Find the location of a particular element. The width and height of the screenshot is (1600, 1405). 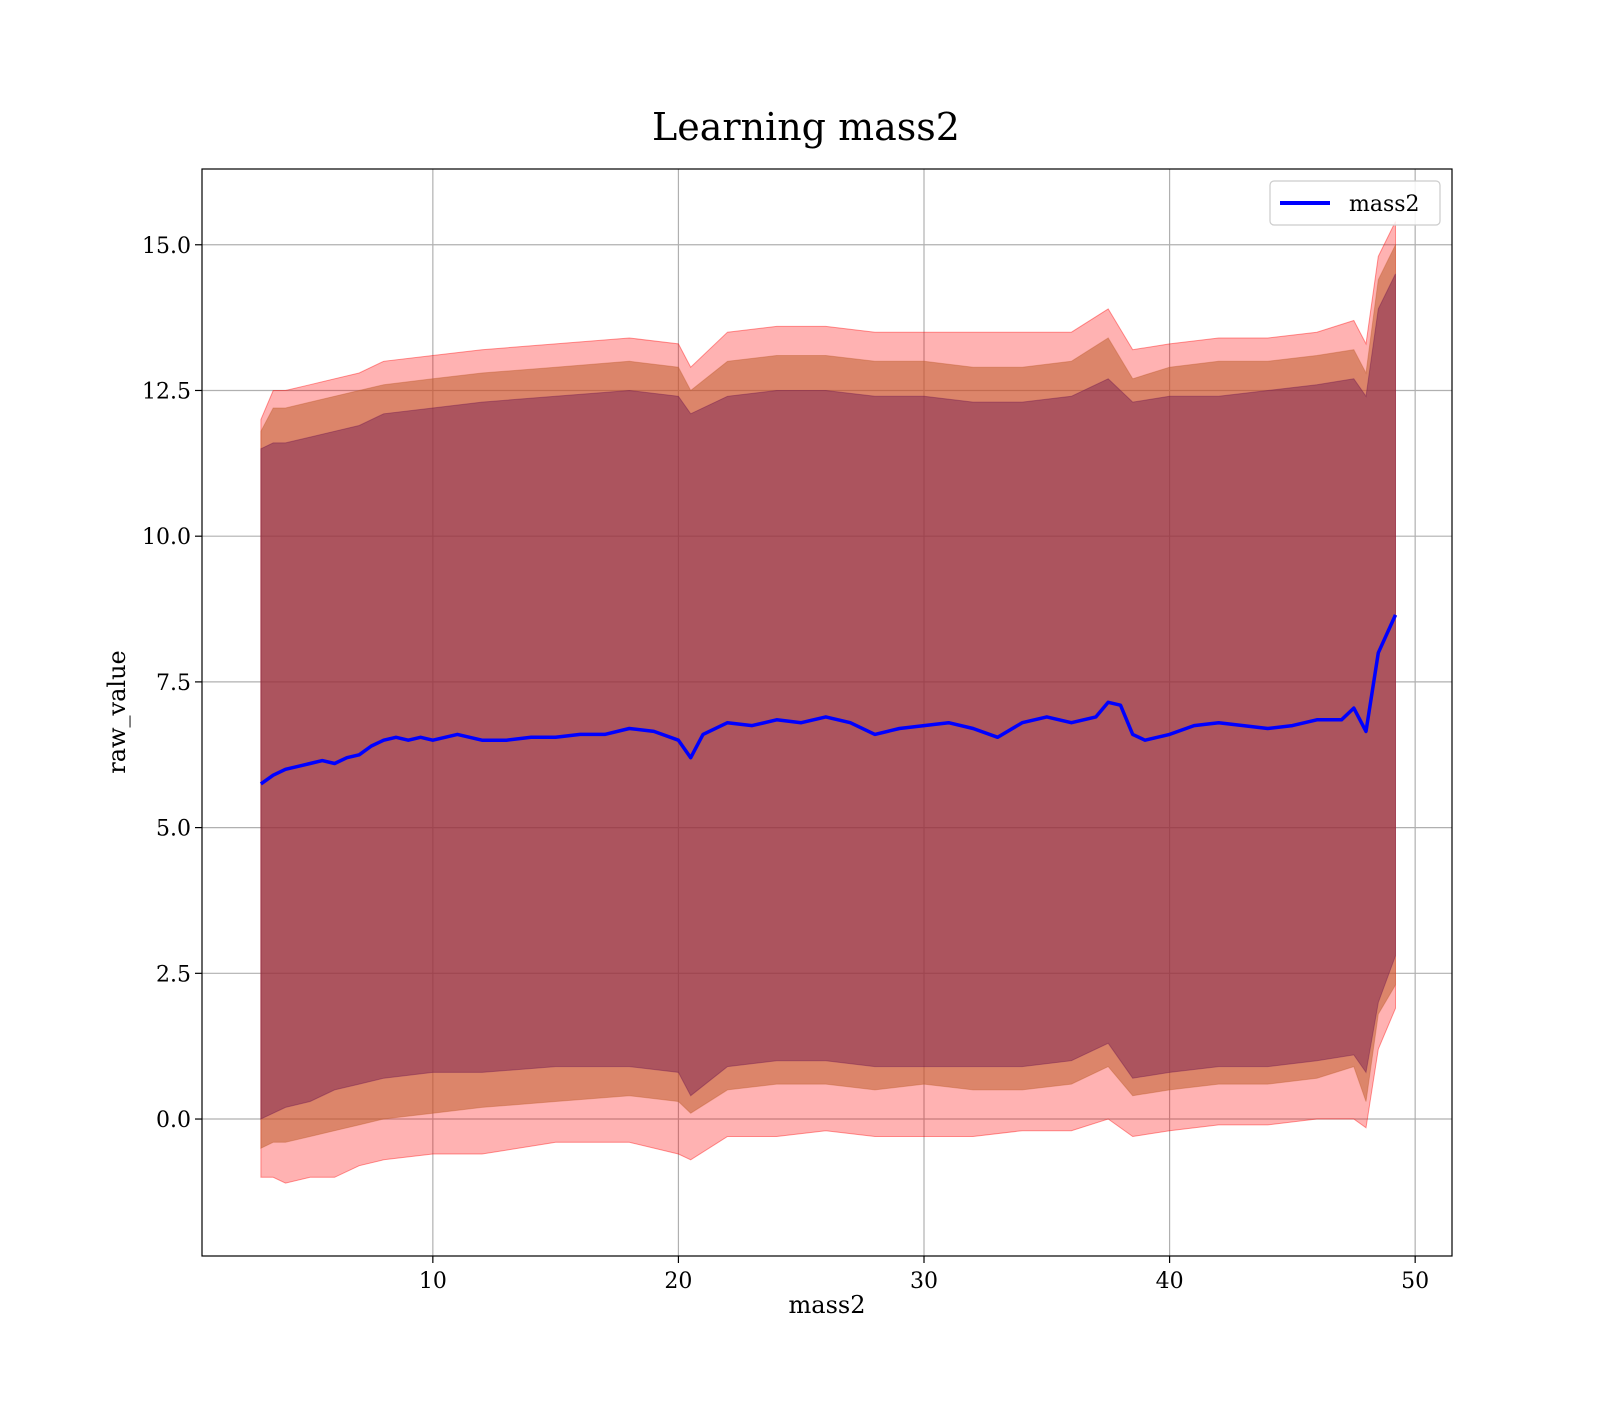

y-tick-label: 0.0 is located at coordinates (173, 1120).